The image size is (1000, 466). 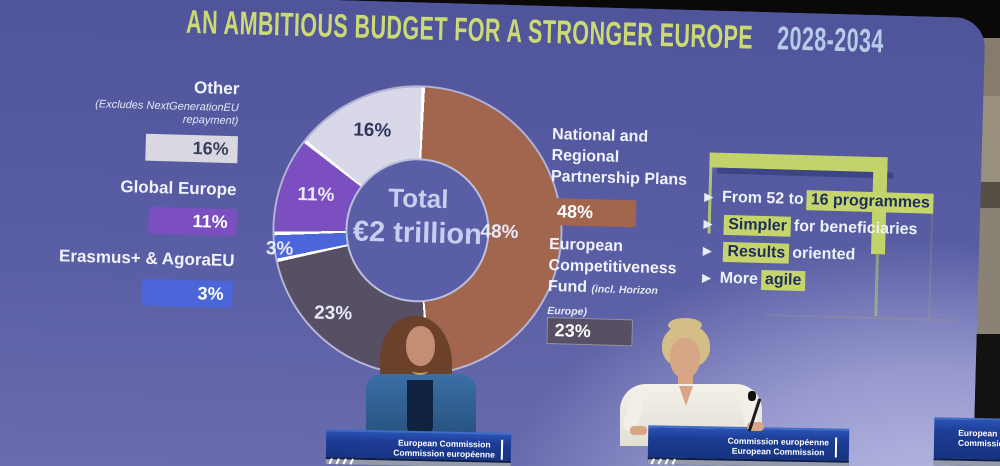 What do you see at coordinates (146, 258) in the screenshot?
I see `legend-label-erasmus: Erasmus+ & AgoraEU` at bounding box center [146, 258].